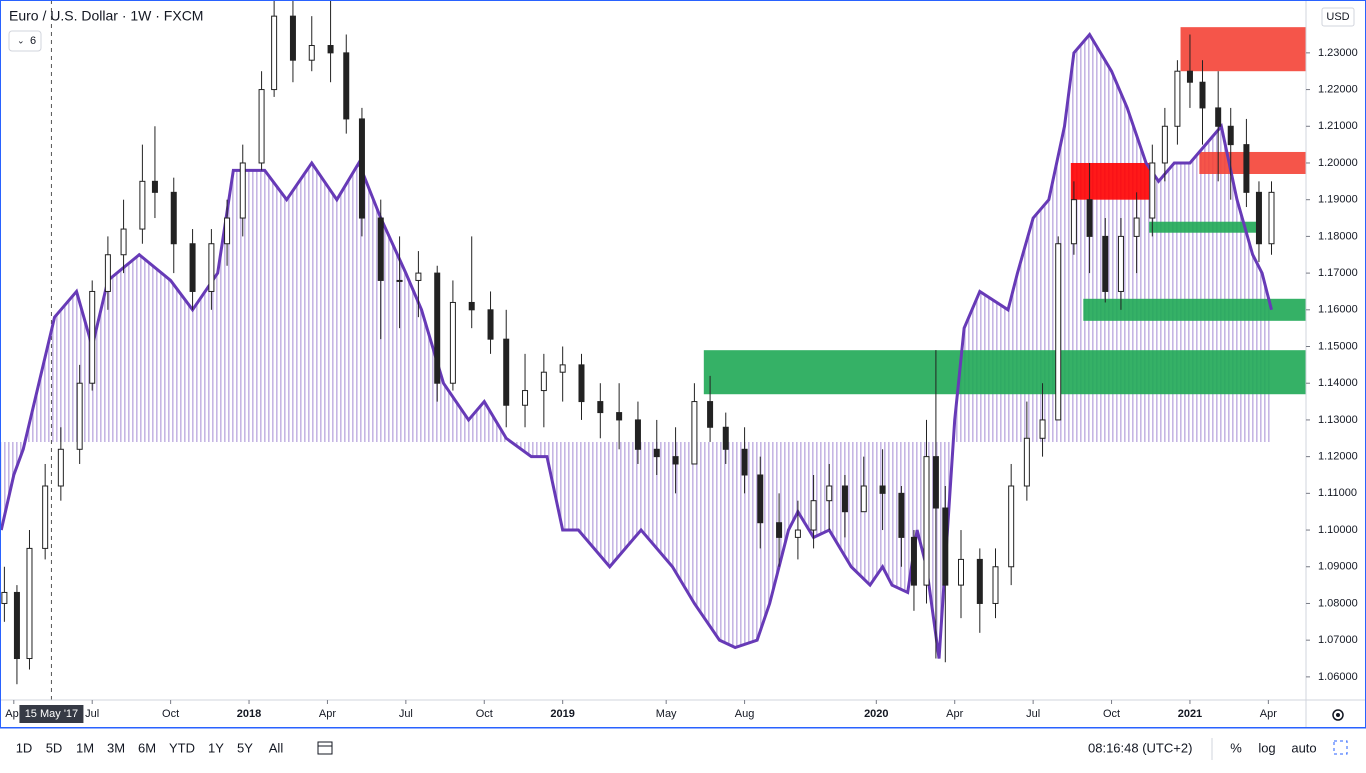 The height and width of the screenshot is (773, 1366). What do you see at coordinates (276, 747) in the screenshot?
I see `range-button: All` at bounding box center [276, 747].